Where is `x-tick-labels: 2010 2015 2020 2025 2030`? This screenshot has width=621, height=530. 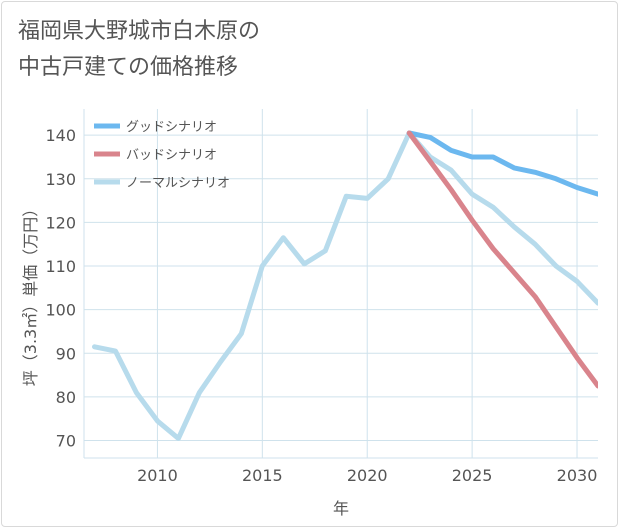 x-tick-labels: 2010 2015 2020 2025 2030 is located at coordinates (367, 475).